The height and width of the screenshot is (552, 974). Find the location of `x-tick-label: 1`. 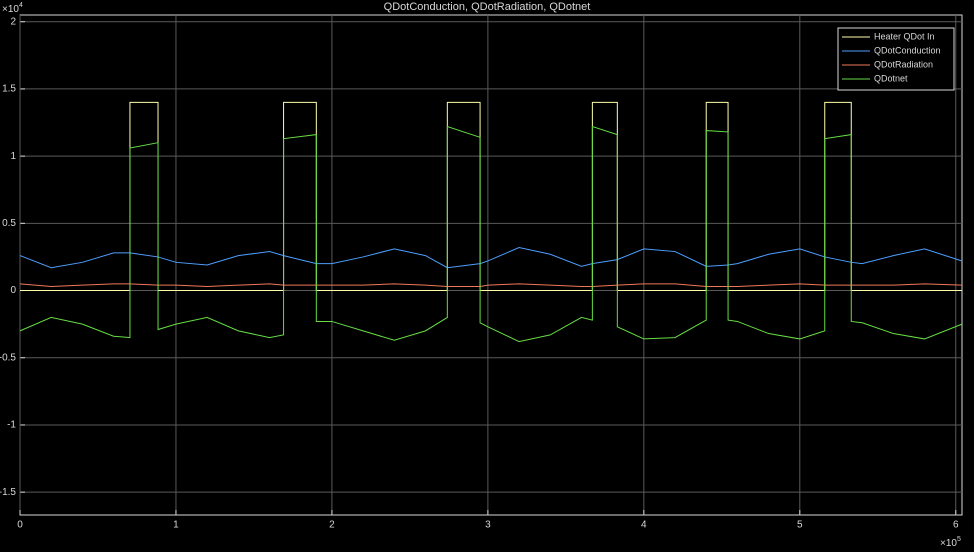

x-tick-label: 1 is located at coordinates (176, 525).